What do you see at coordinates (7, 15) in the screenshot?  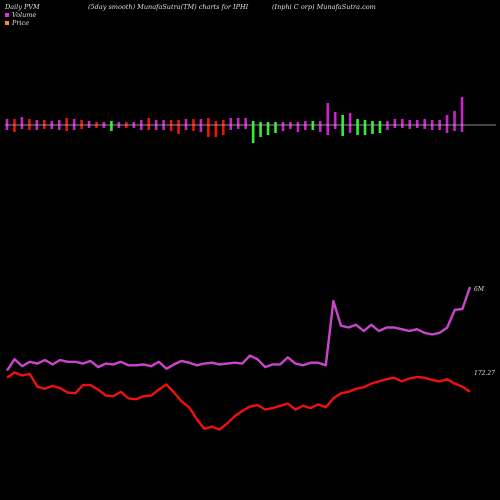 I see `legend-volume-swatch` at bounding box center [7, 15].